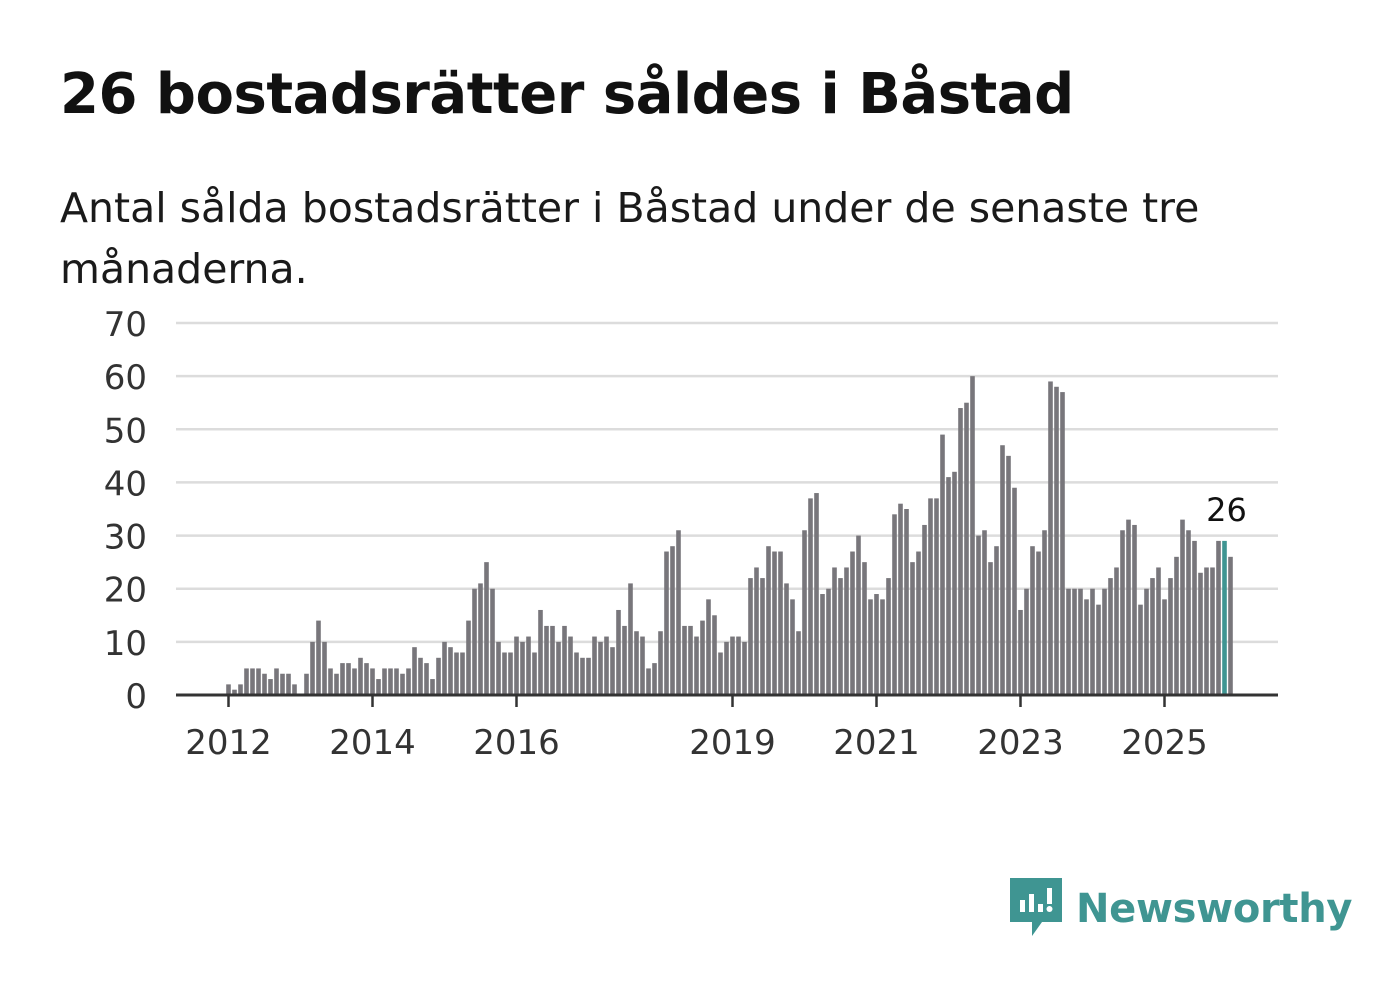 Image resolution: width=1382 pixels, height=999 pixels. I want to click on x-tick-label: 2023, so click(1020, 743).